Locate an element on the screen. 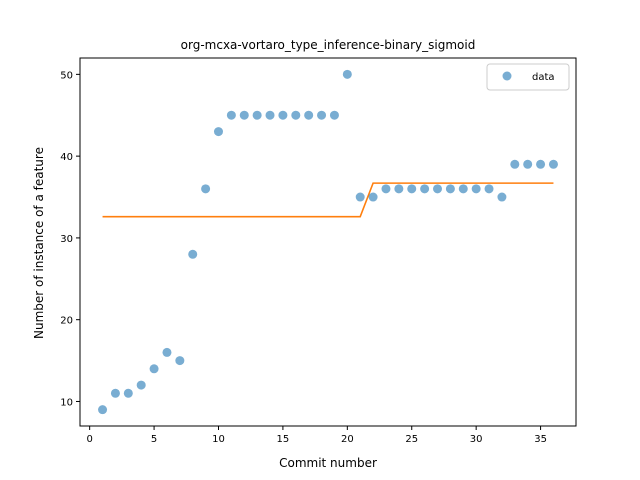 The width and height of the screenshot is (640, 480). legend-label-data: data is located at coordinates (543, 77).